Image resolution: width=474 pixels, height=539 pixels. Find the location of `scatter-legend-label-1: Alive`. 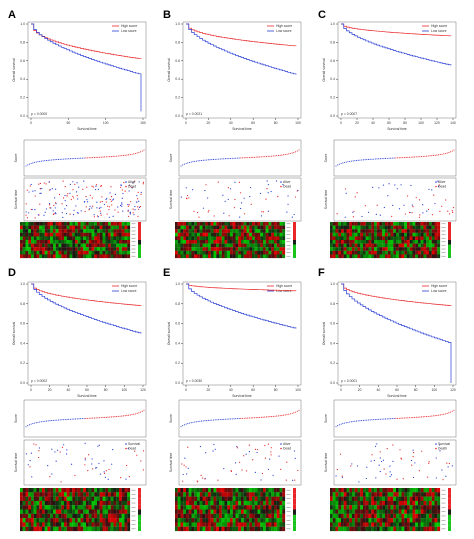

scatter-legend-label-1: Alive is located at coordinates (286, 444).